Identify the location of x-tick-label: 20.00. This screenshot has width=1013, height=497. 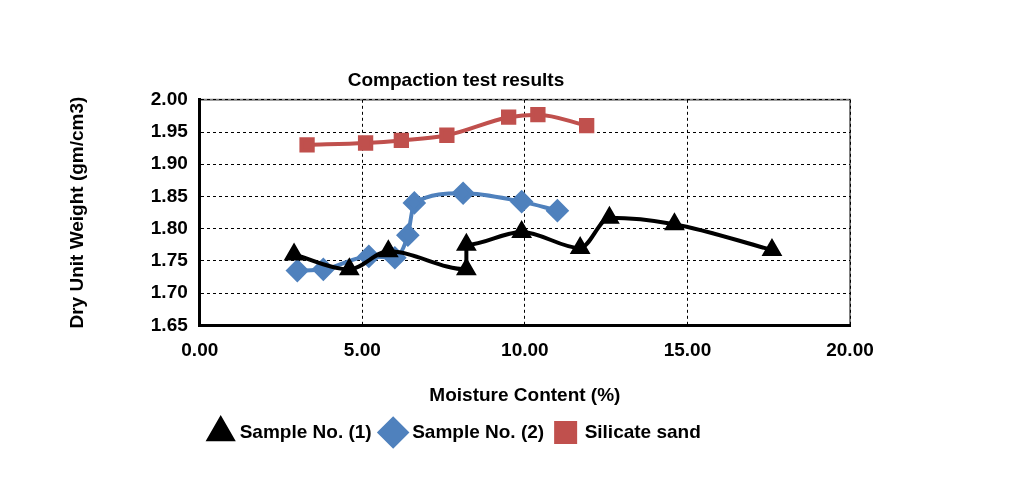
(850, 350).